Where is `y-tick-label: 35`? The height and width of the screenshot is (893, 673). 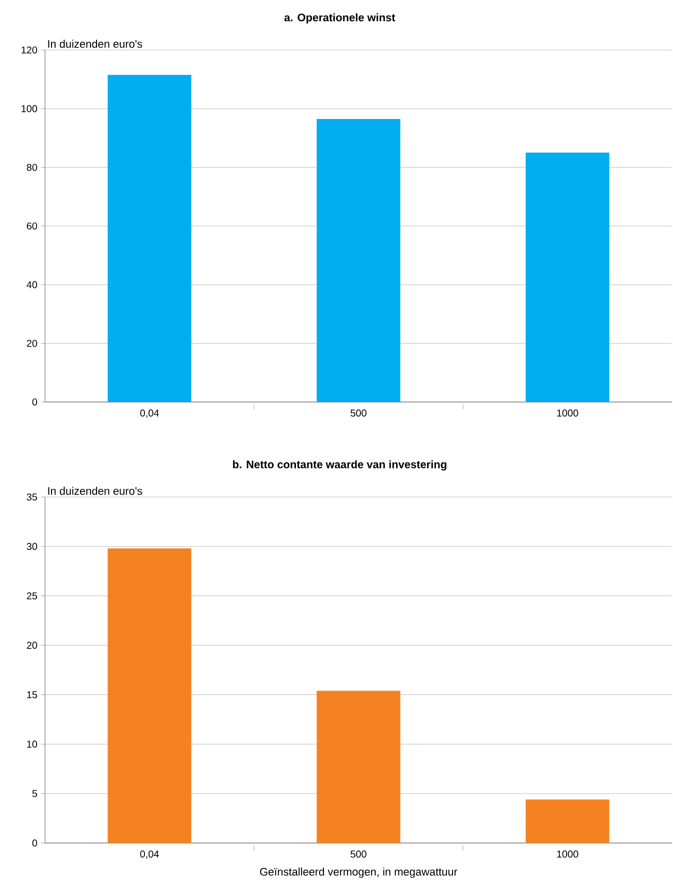
y-tick-label: 35 is located at coordinates (32, 497).